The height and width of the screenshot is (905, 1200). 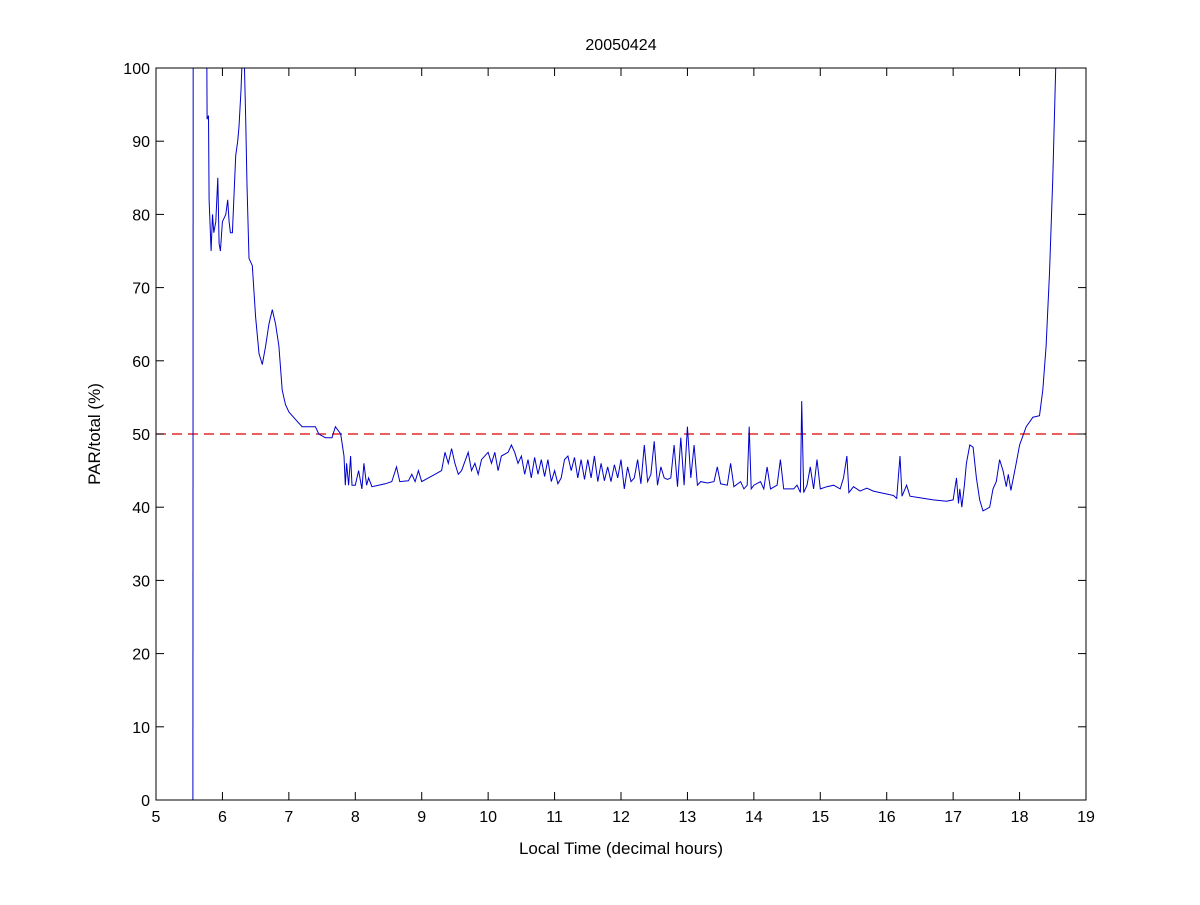 I want to click on y-axis-label: PAR/total (%), so click(x=94, y=434).